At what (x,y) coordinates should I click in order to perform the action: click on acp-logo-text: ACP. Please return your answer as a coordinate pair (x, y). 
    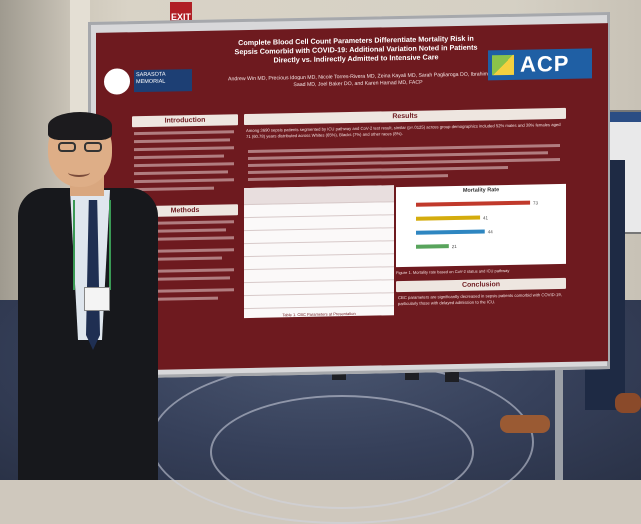
    Looking at the image, I should click on (545, 63).